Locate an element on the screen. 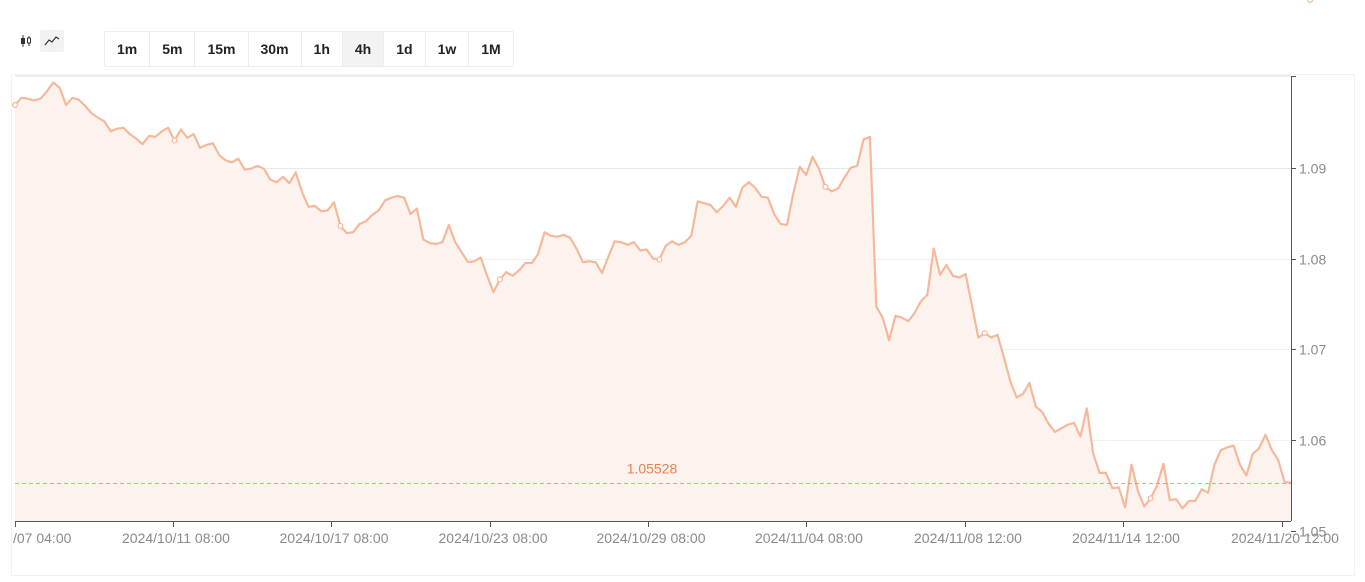 This screenshot has height=582, width=1365. interval-1h: 1h is located at coordinates (322, 49).